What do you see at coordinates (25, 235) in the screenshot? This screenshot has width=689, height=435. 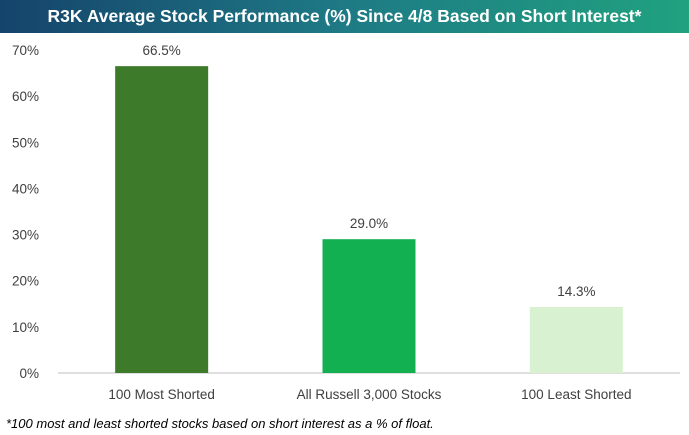 I see `y-tick-label: 30%` at bounding box center [25, 235].